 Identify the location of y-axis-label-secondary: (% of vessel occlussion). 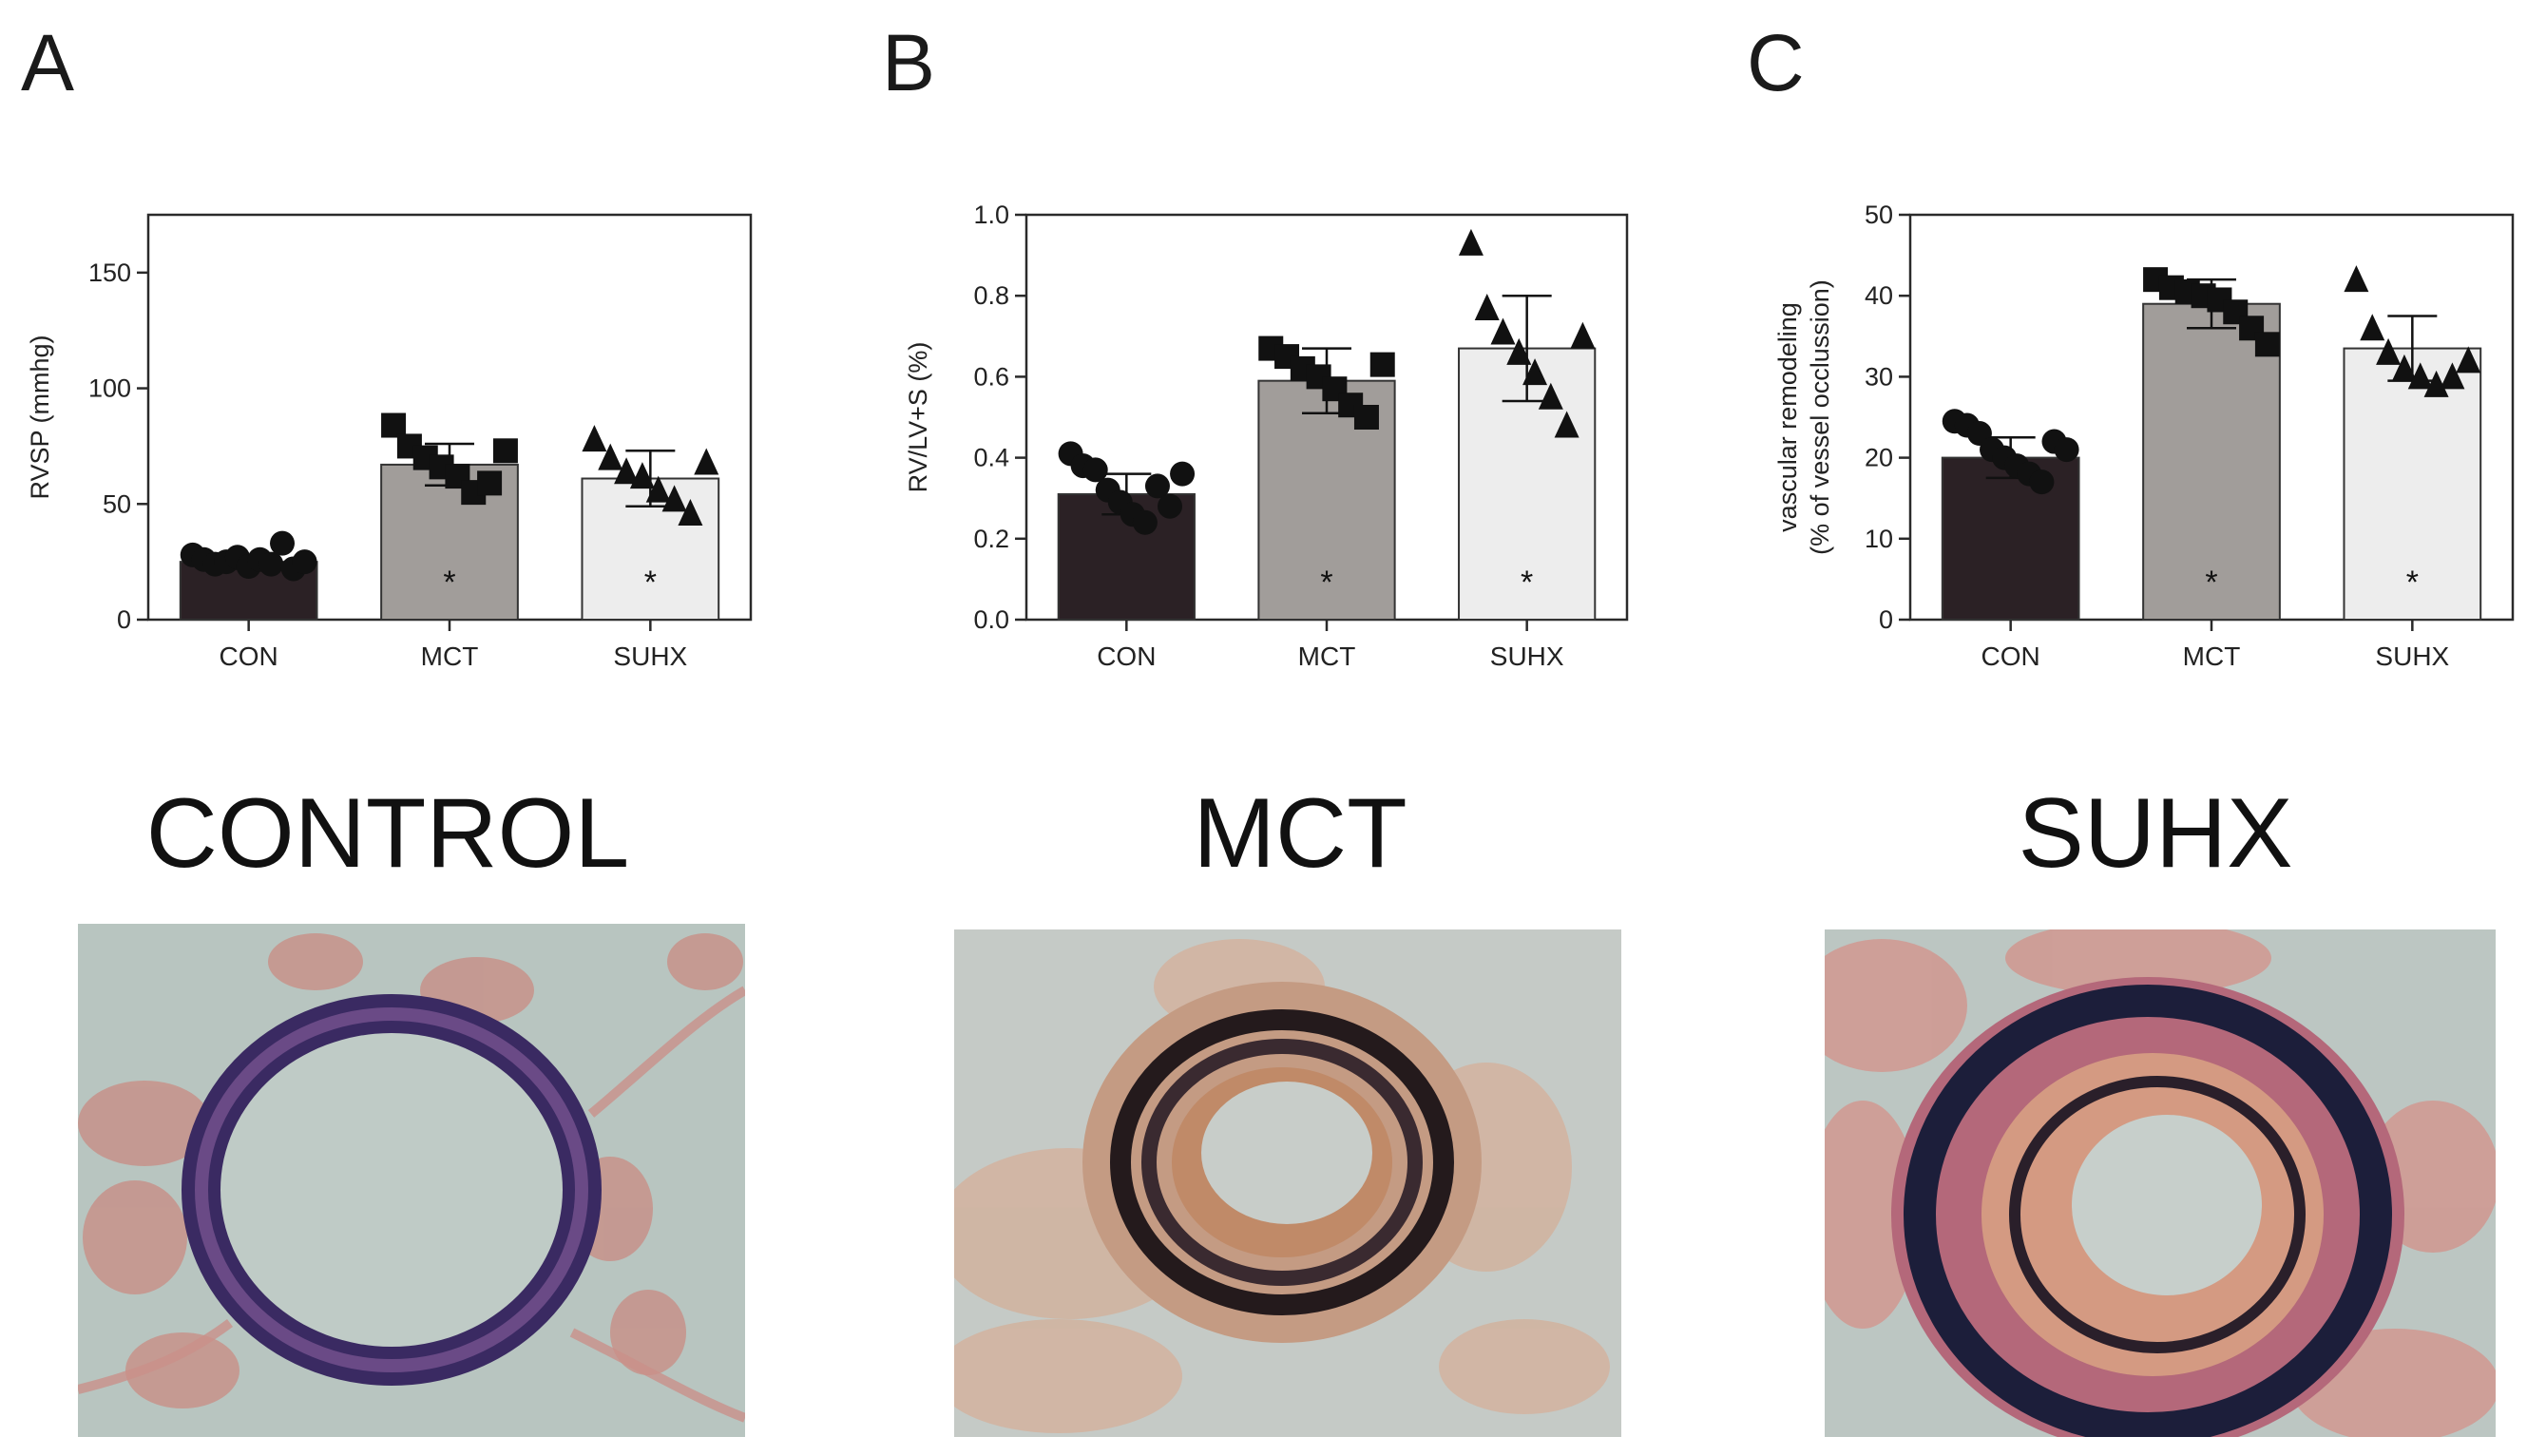
(1820, 417).